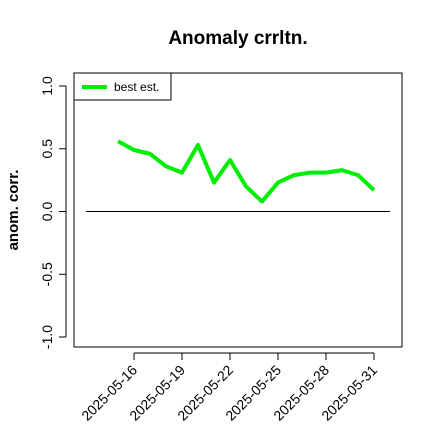 The height and width of the screenshot is (440, 440). I want to click on y-tick-label: -0.5, so click(47, 274).